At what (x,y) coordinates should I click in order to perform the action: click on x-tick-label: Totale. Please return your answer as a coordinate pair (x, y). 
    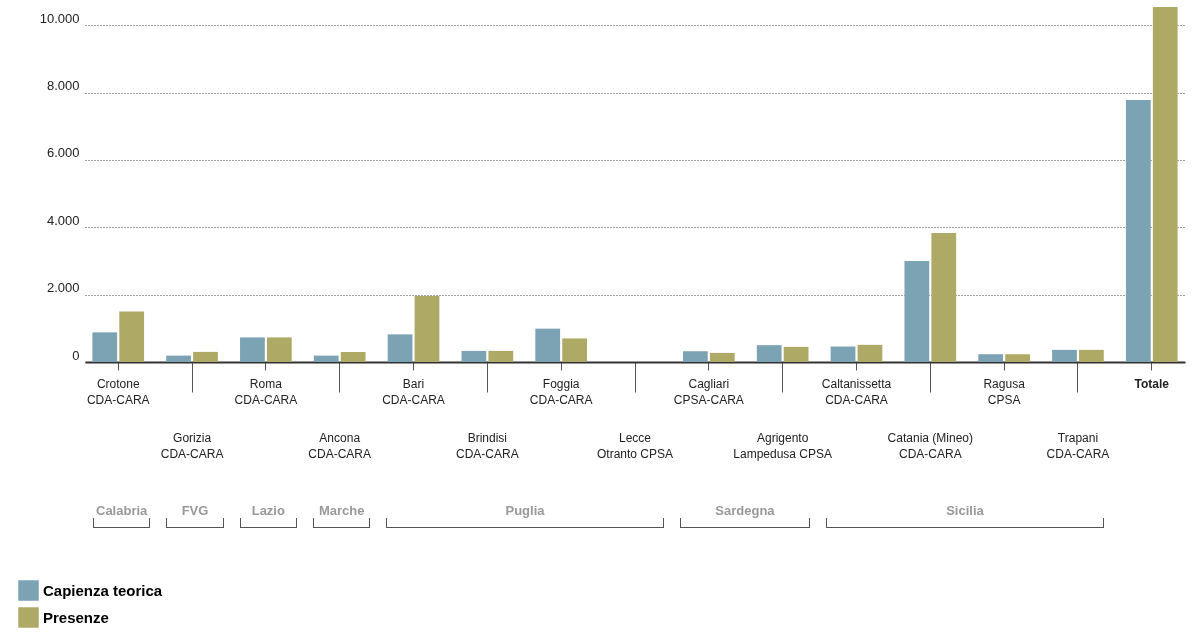
    Looking at the image, I should click on (1152, 383).